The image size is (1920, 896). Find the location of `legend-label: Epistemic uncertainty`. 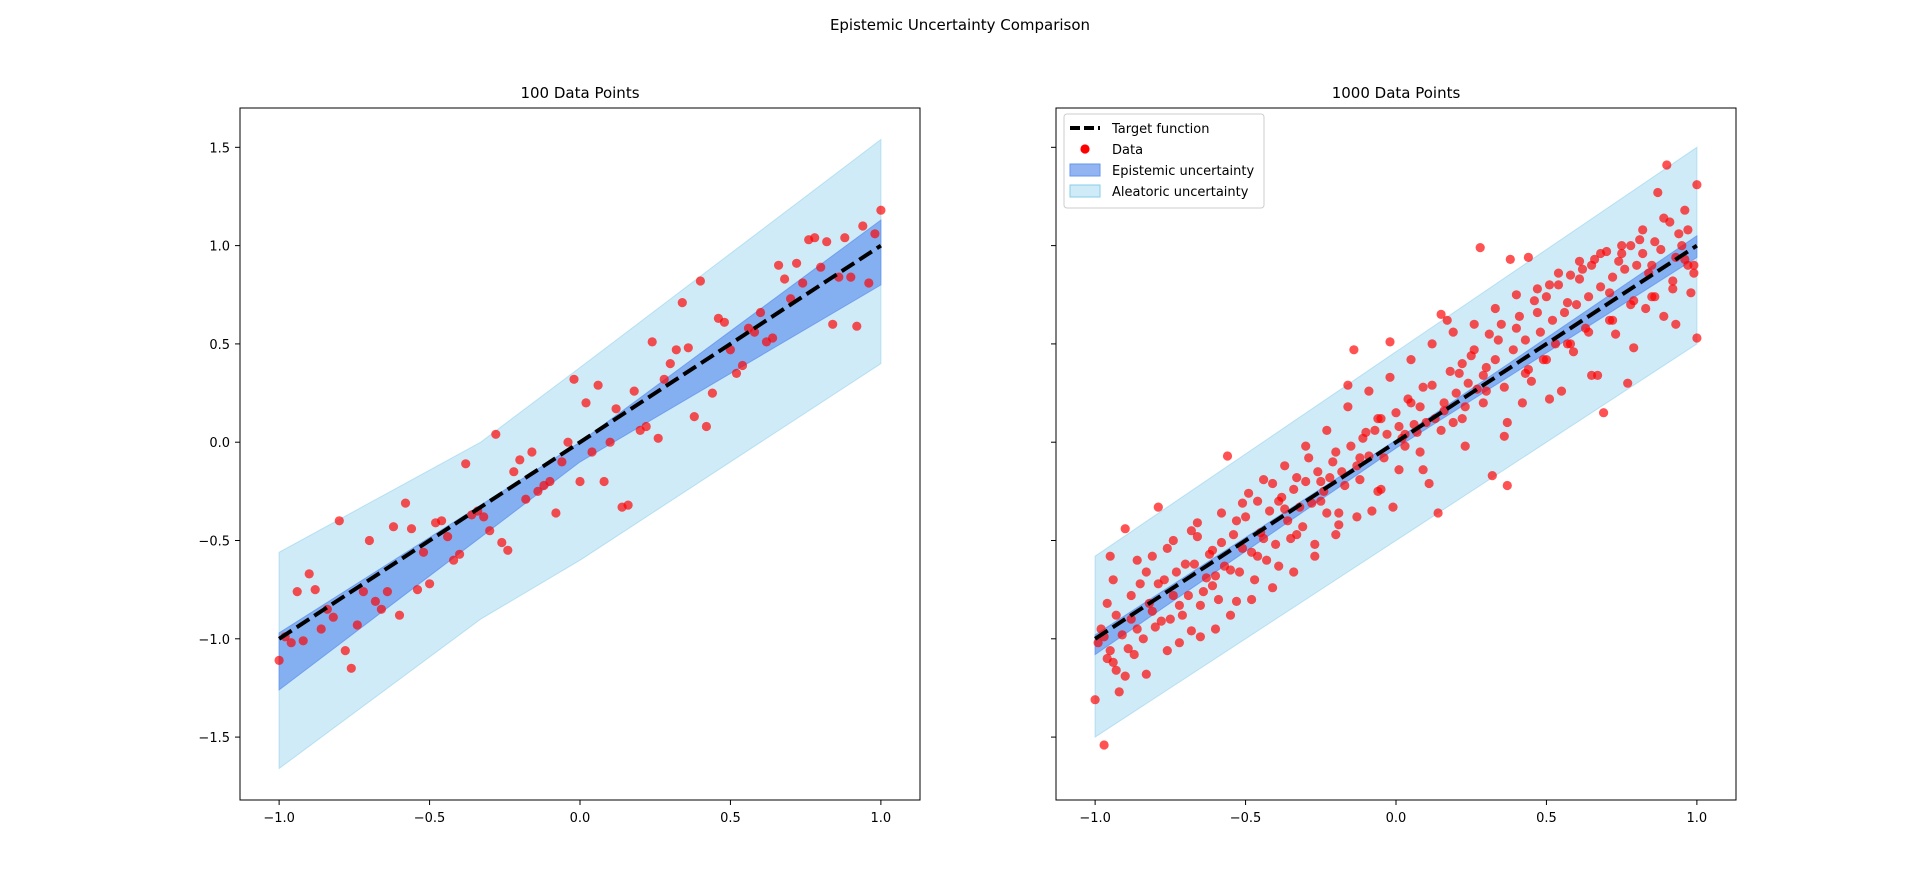

legend-label: Epistemic uncertainty is located at coordinates (1183, 171).